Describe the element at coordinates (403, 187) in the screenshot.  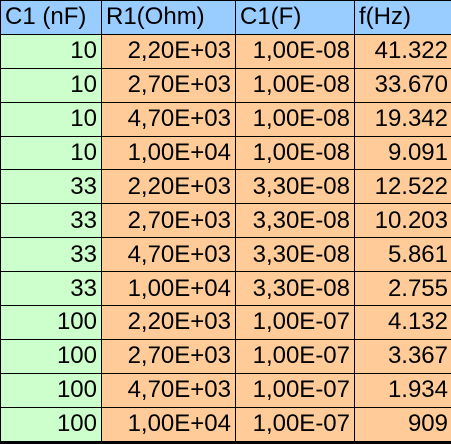
I see `table-cell-f-hz: 12.522` at that location.